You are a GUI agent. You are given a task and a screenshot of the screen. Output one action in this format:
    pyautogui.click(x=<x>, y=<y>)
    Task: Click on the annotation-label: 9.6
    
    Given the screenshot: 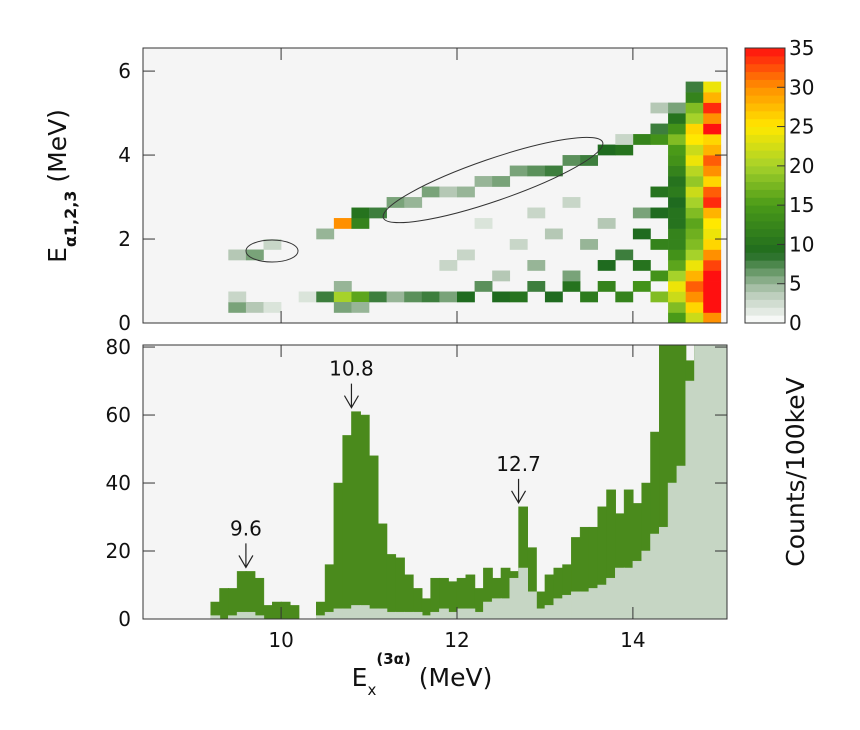 What is the action you would take?
    pyautogui.click(x=246, y=528)
    